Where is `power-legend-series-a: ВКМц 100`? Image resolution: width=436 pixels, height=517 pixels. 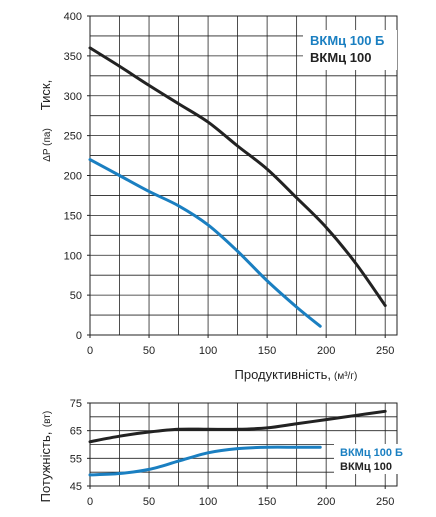 power-legend-series-a: ВКМц 100 is located at coordinates (366, 467).